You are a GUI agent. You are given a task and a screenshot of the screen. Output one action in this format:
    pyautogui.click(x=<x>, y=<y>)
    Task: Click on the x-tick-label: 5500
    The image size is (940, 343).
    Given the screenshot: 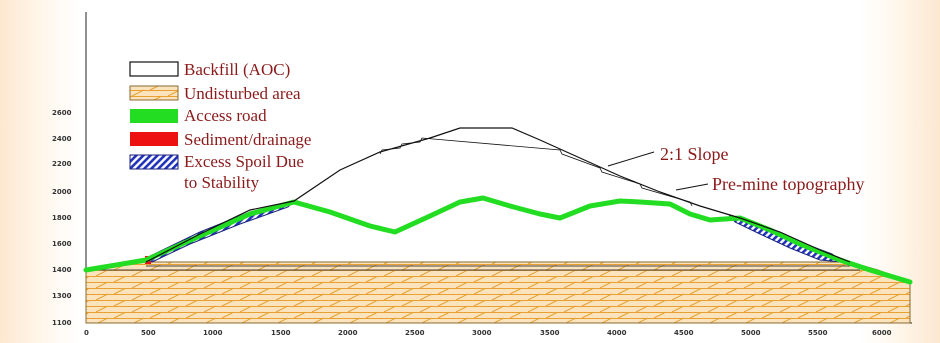 What is the action you would take?
    pyautogui.click(x=818, y=333)
    